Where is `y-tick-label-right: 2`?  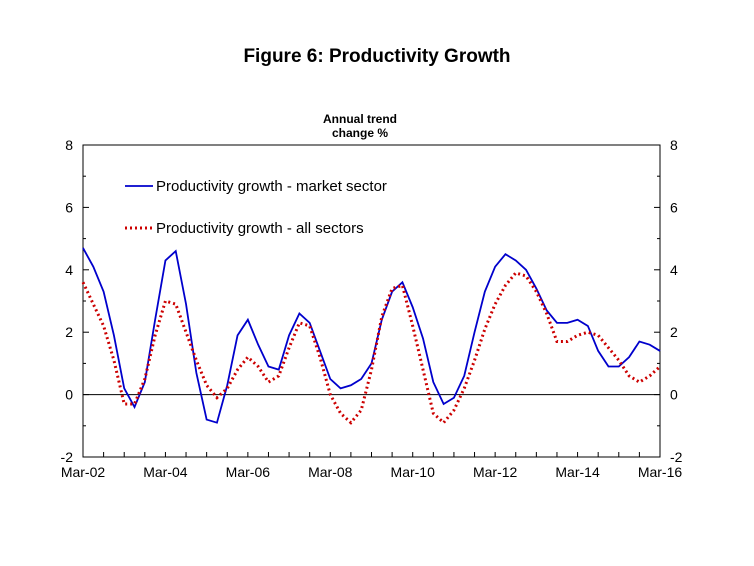
y-tick-label-right: 2 is located at coordinates (674, 332).